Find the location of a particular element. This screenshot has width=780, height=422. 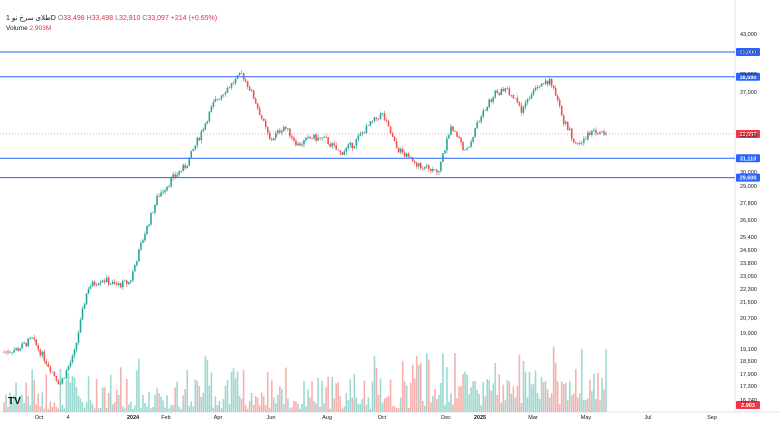

level-tag is located at coordinates (748, 177).